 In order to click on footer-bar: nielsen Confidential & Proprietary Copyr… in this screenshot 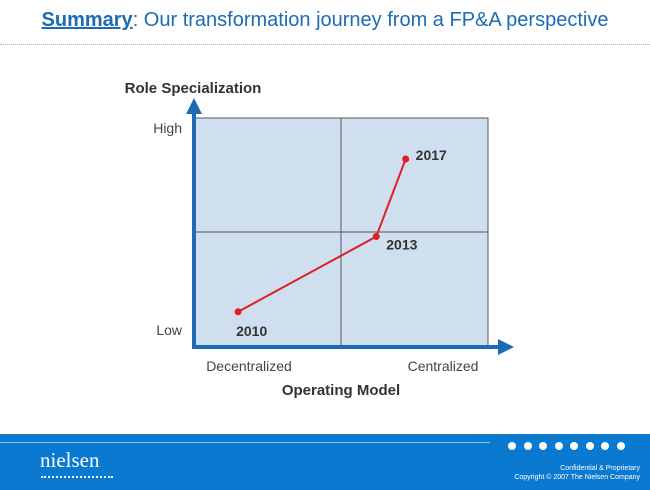, I will do `click(325, 462)`.